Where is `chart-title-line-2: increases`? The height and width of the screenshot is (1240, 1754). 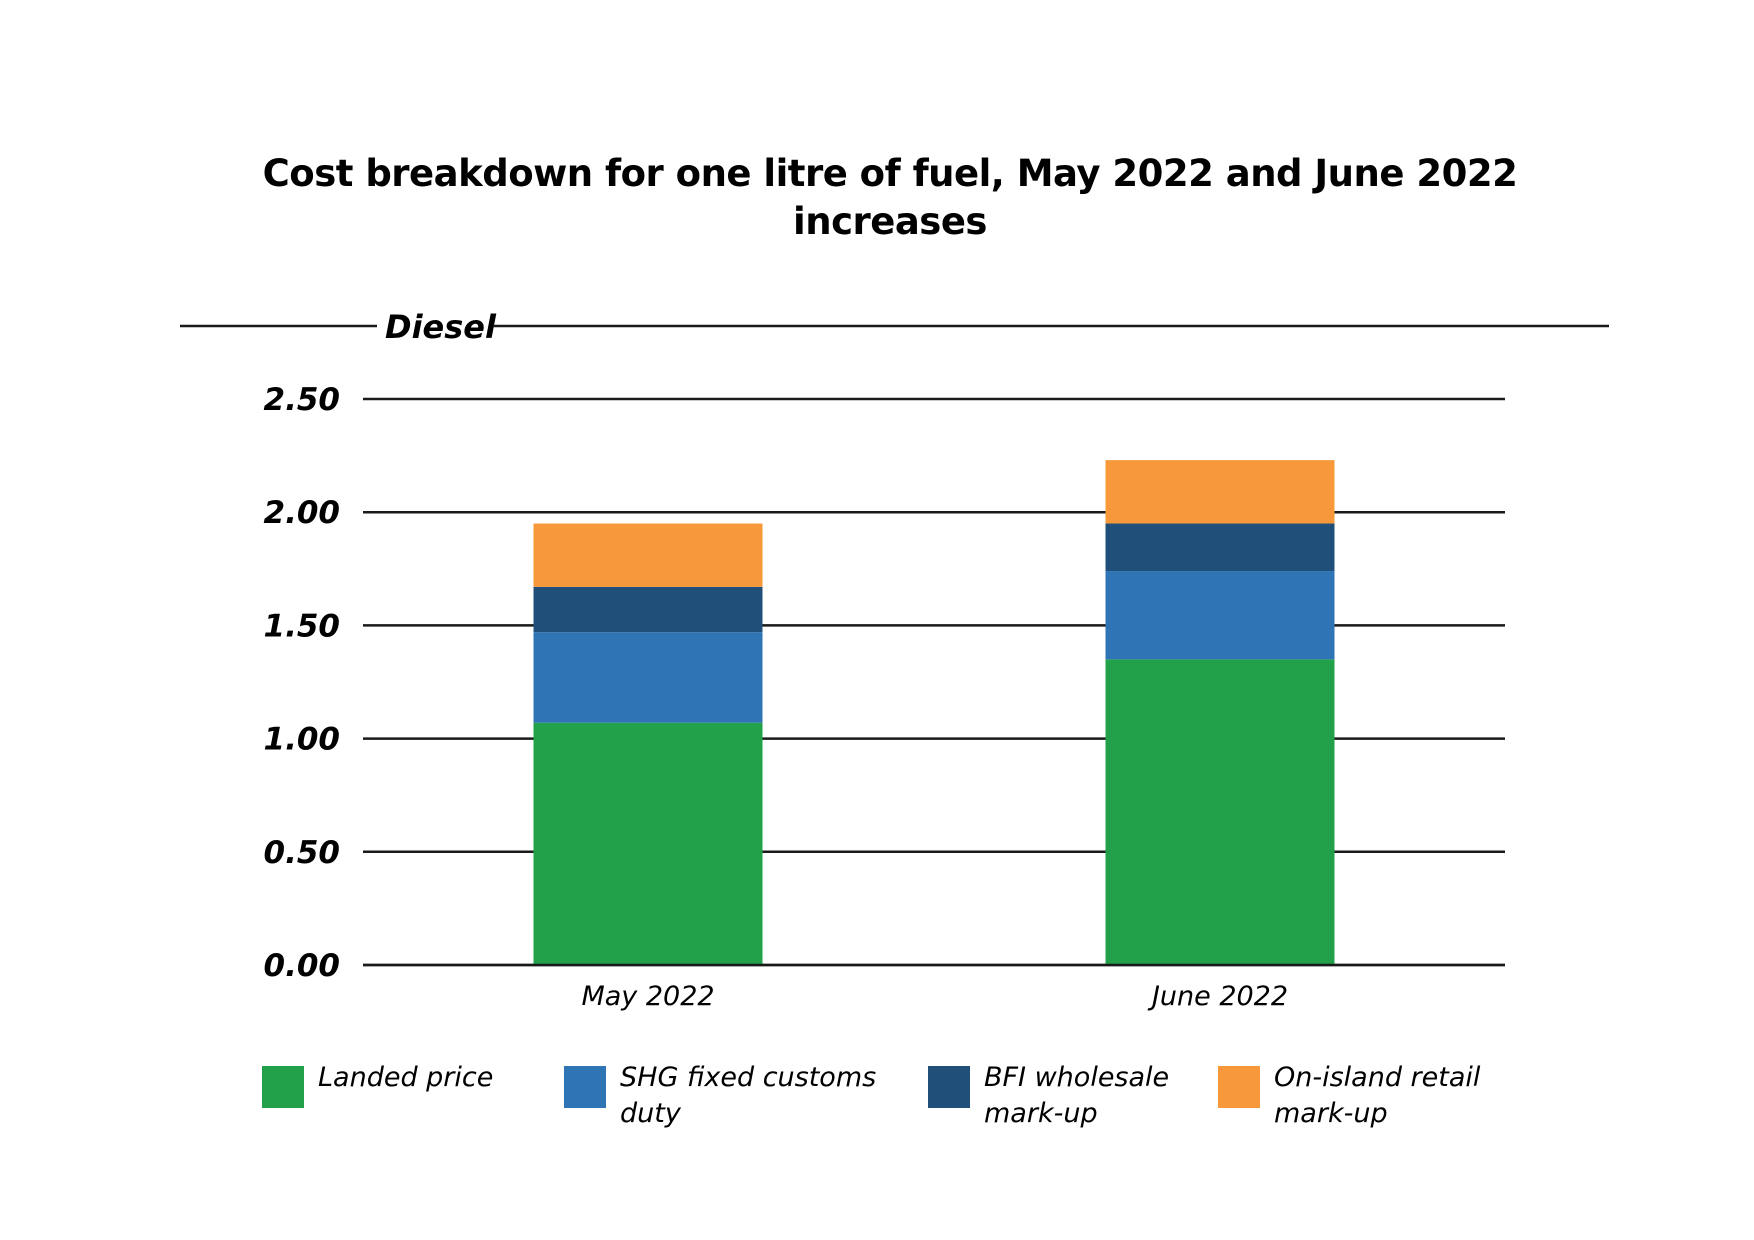 chart-title-line-2: increases is located at coordinates (890, 221).